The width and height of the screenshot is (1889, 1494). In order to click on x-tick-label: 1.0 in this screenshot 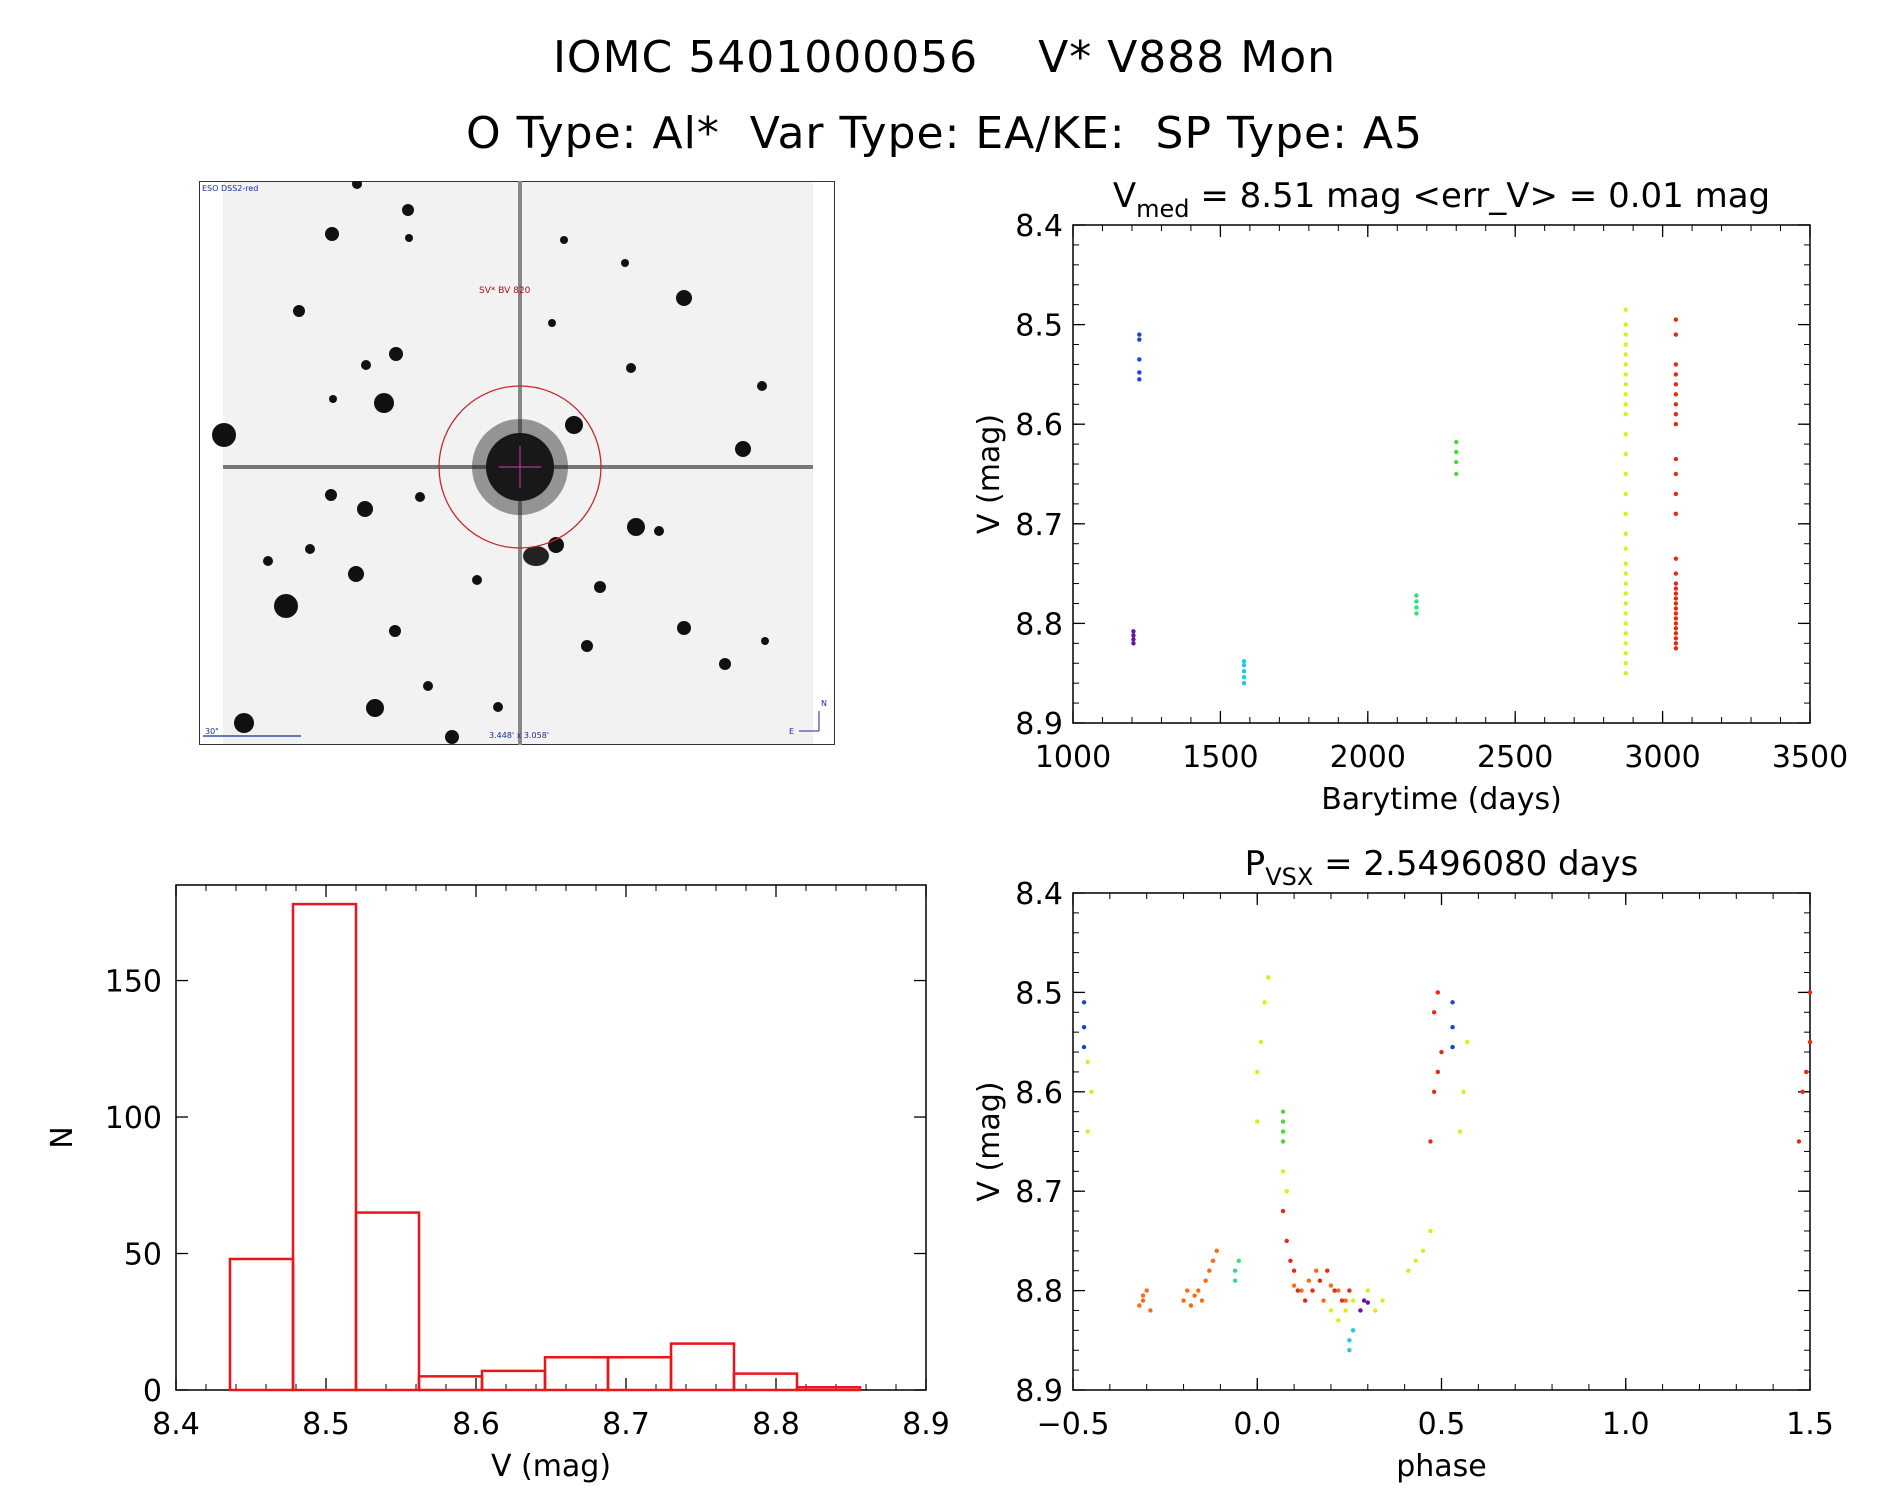, I will do `click(1626, 1424)`.